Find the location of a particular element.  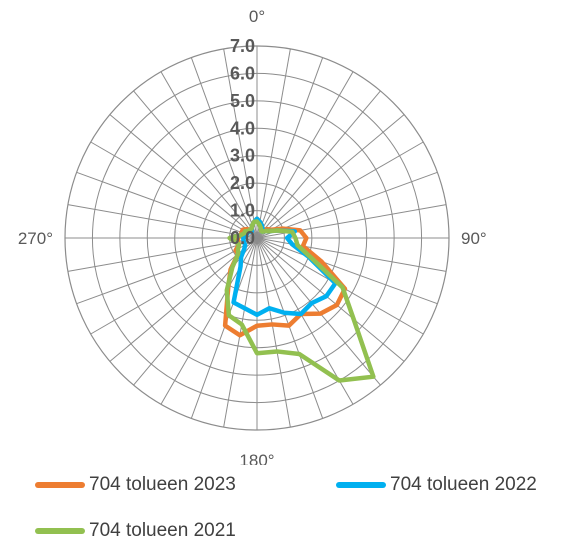

radial-tick-label: 3.0 is located at coordinates (242, 156).